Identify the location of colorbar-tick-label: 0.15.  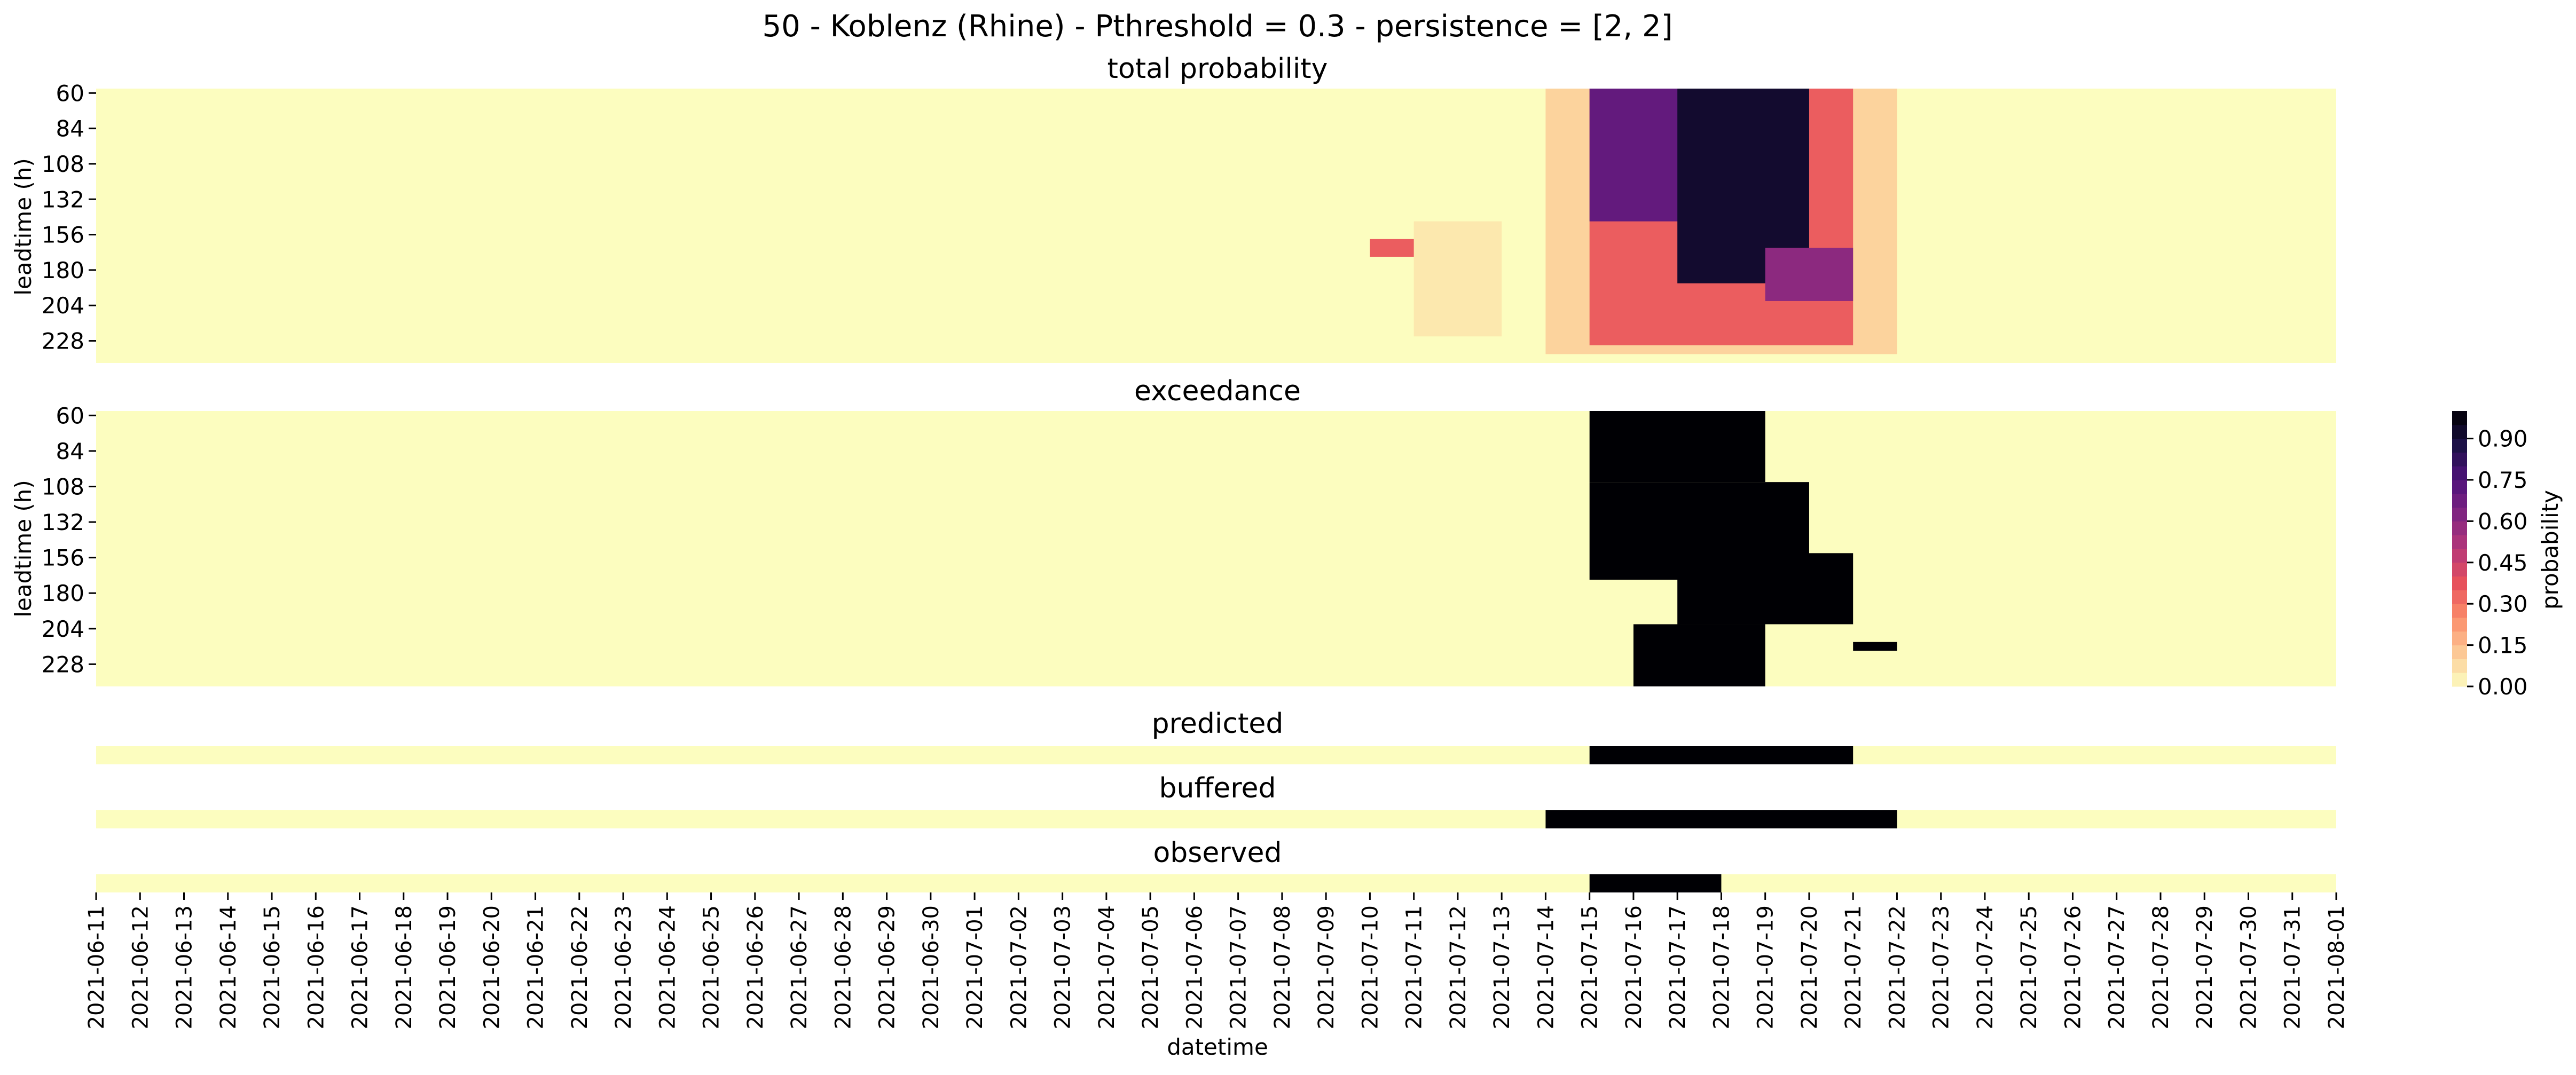
(2503, 646).